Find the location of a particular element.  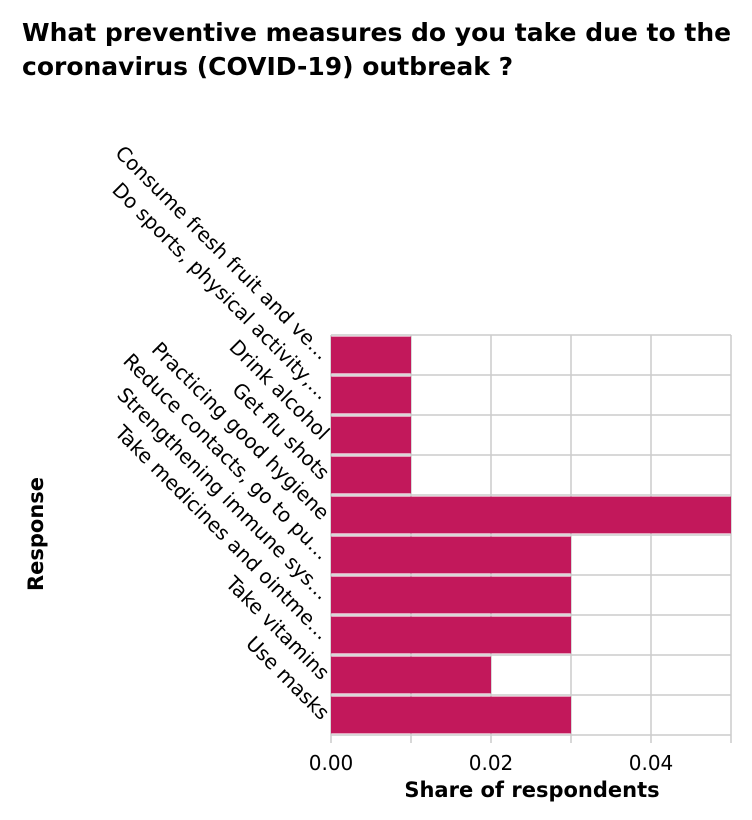

y-axis-title: Response is located at coordinates (36, 534).